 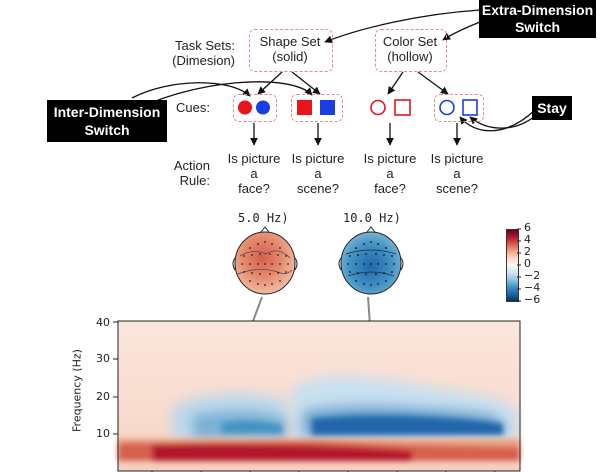 I want to click on color-set-label: Color Set (hollow), so click(x=410, y=49).